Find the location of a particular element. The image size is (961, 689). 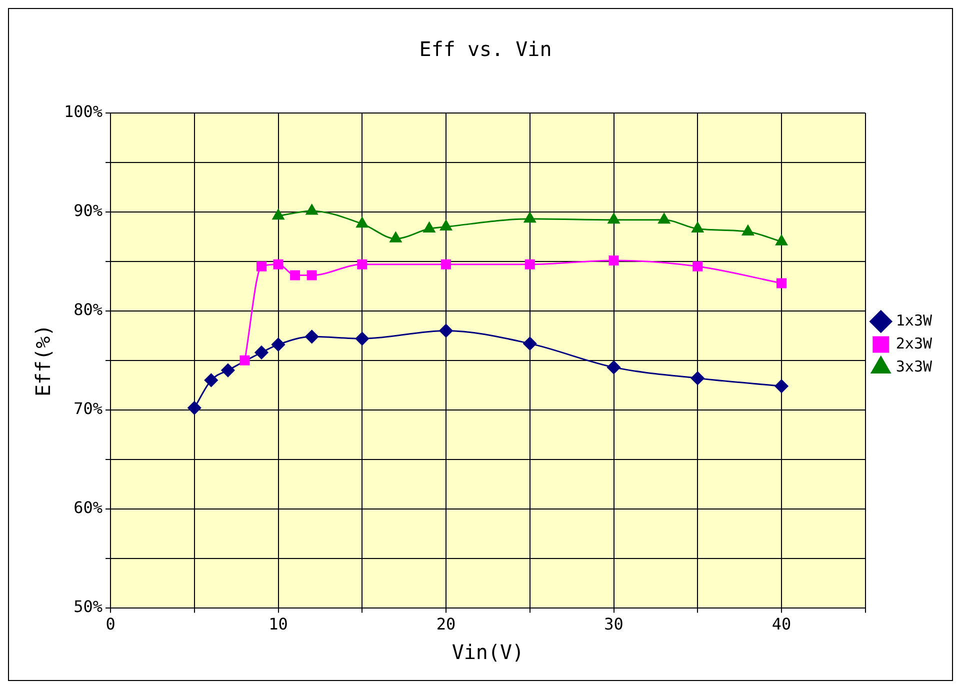

x-tick-label: 20 is located at coordinates (446, 624).